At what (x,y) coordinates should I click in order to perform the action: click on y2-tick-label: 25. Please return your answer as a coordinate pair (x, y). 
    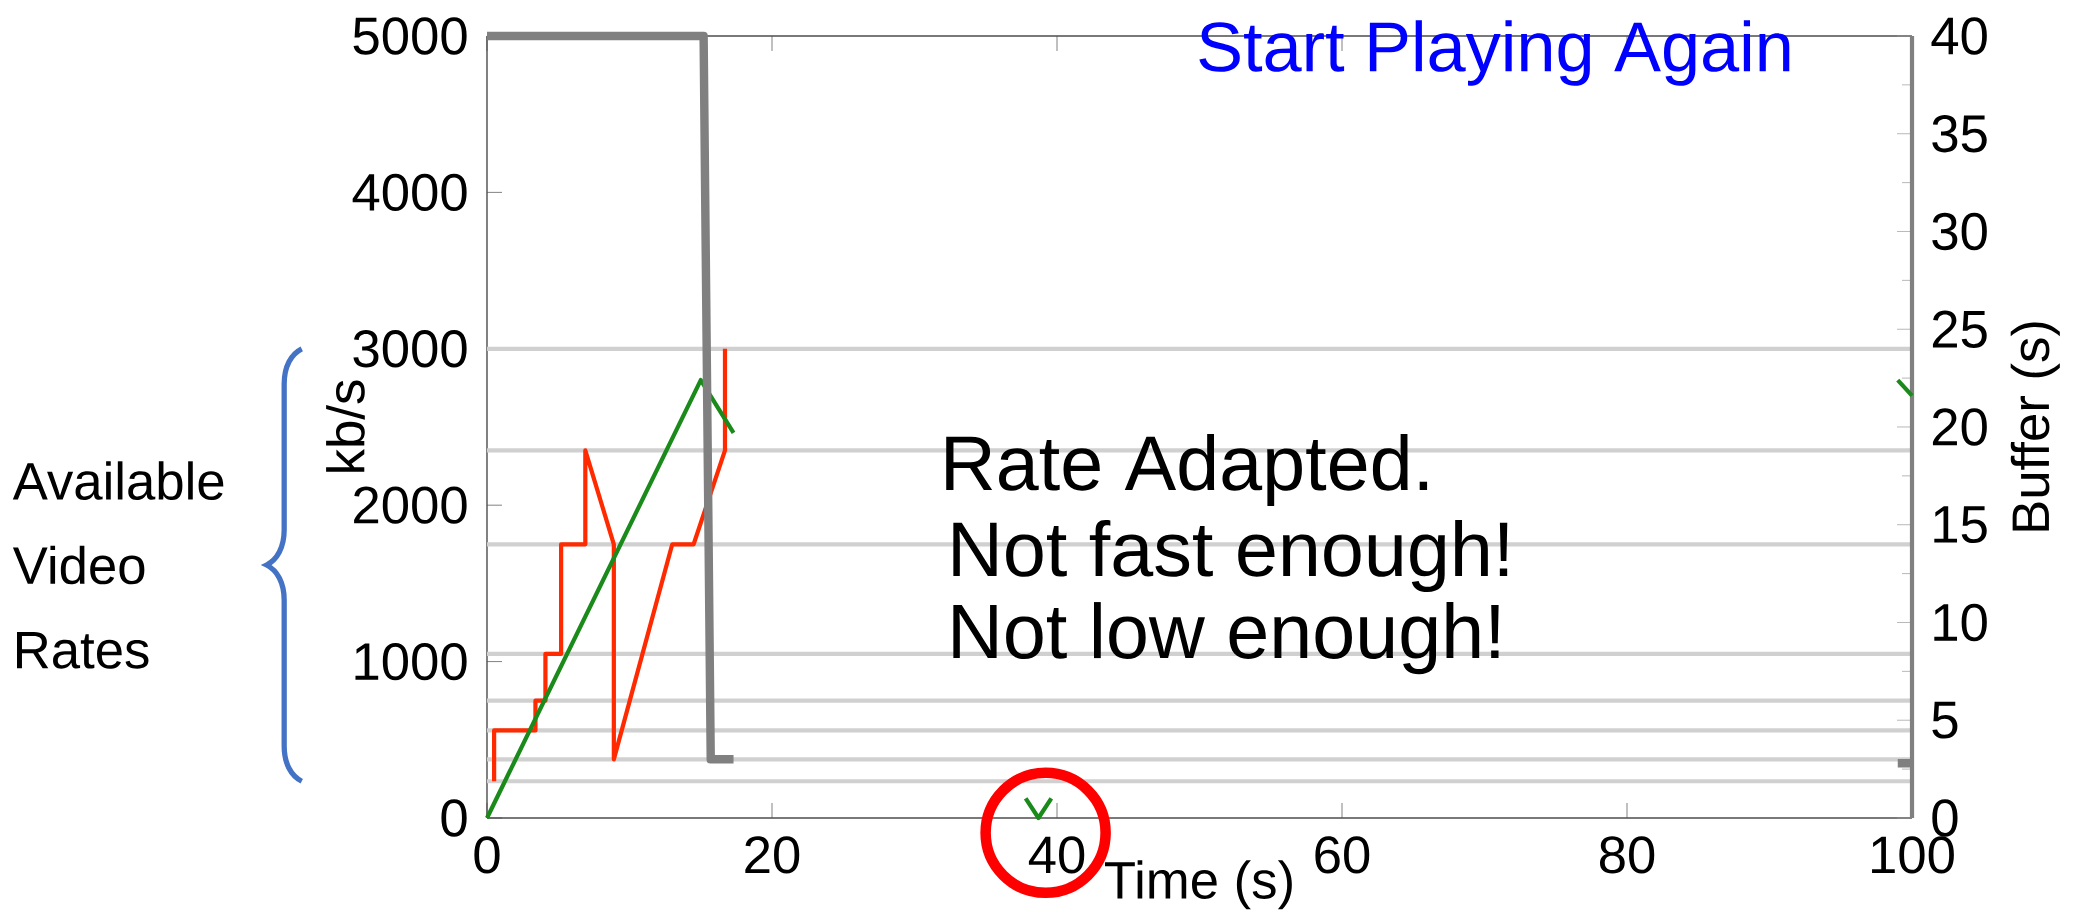
    Looking at the image, I should click on (1959, 329).